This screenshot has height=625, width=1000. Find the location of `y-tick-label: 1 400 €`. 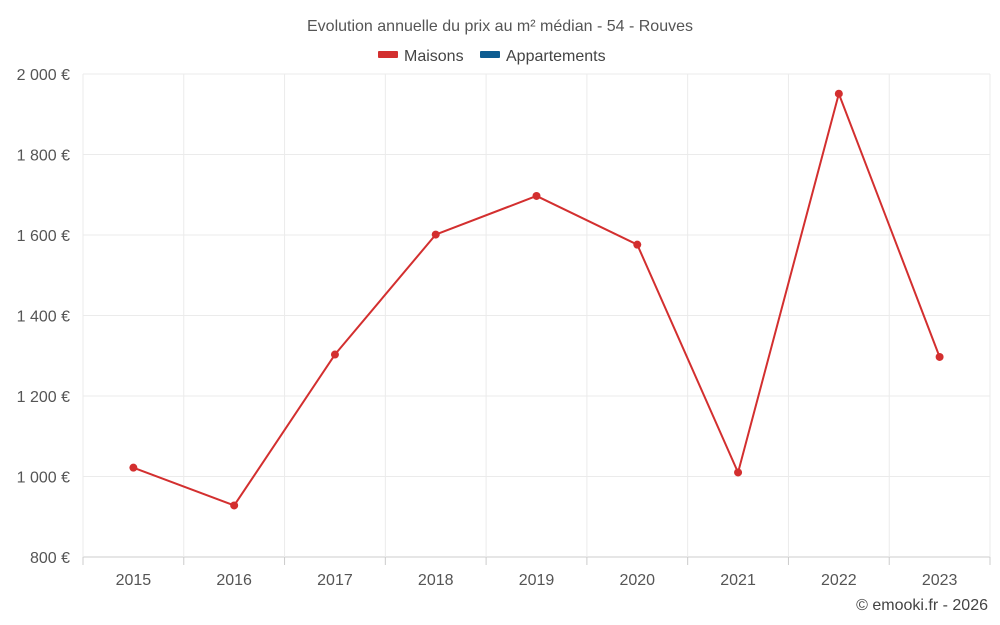

y-tick-label: 1 400 € is located at coordinates (43, 317).